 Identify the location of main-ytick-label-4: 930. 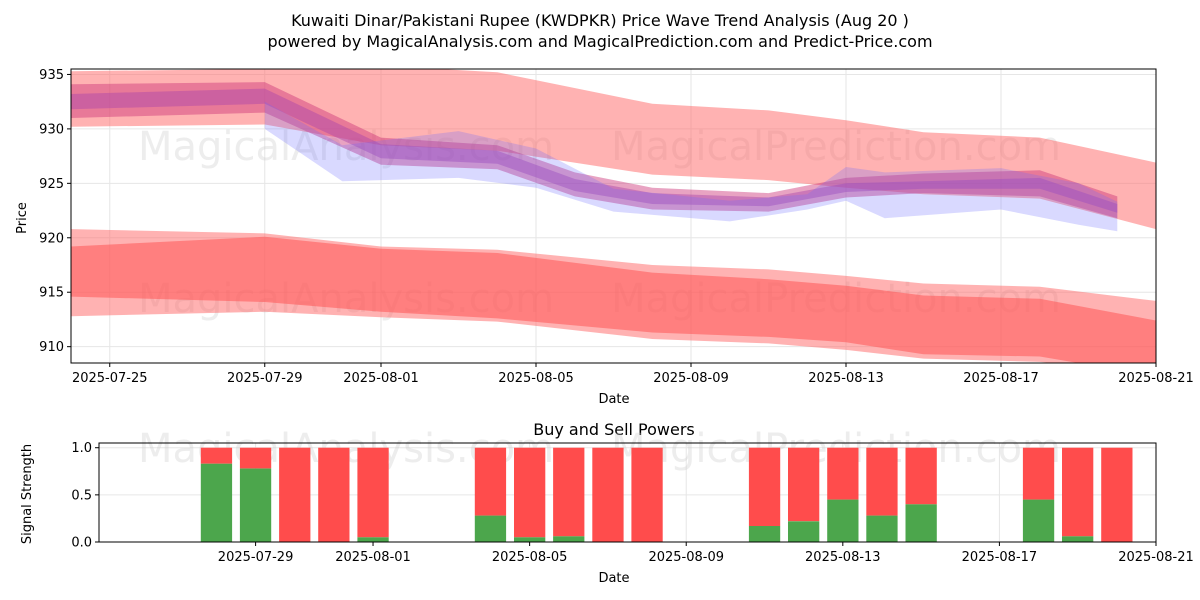
(51, 129).